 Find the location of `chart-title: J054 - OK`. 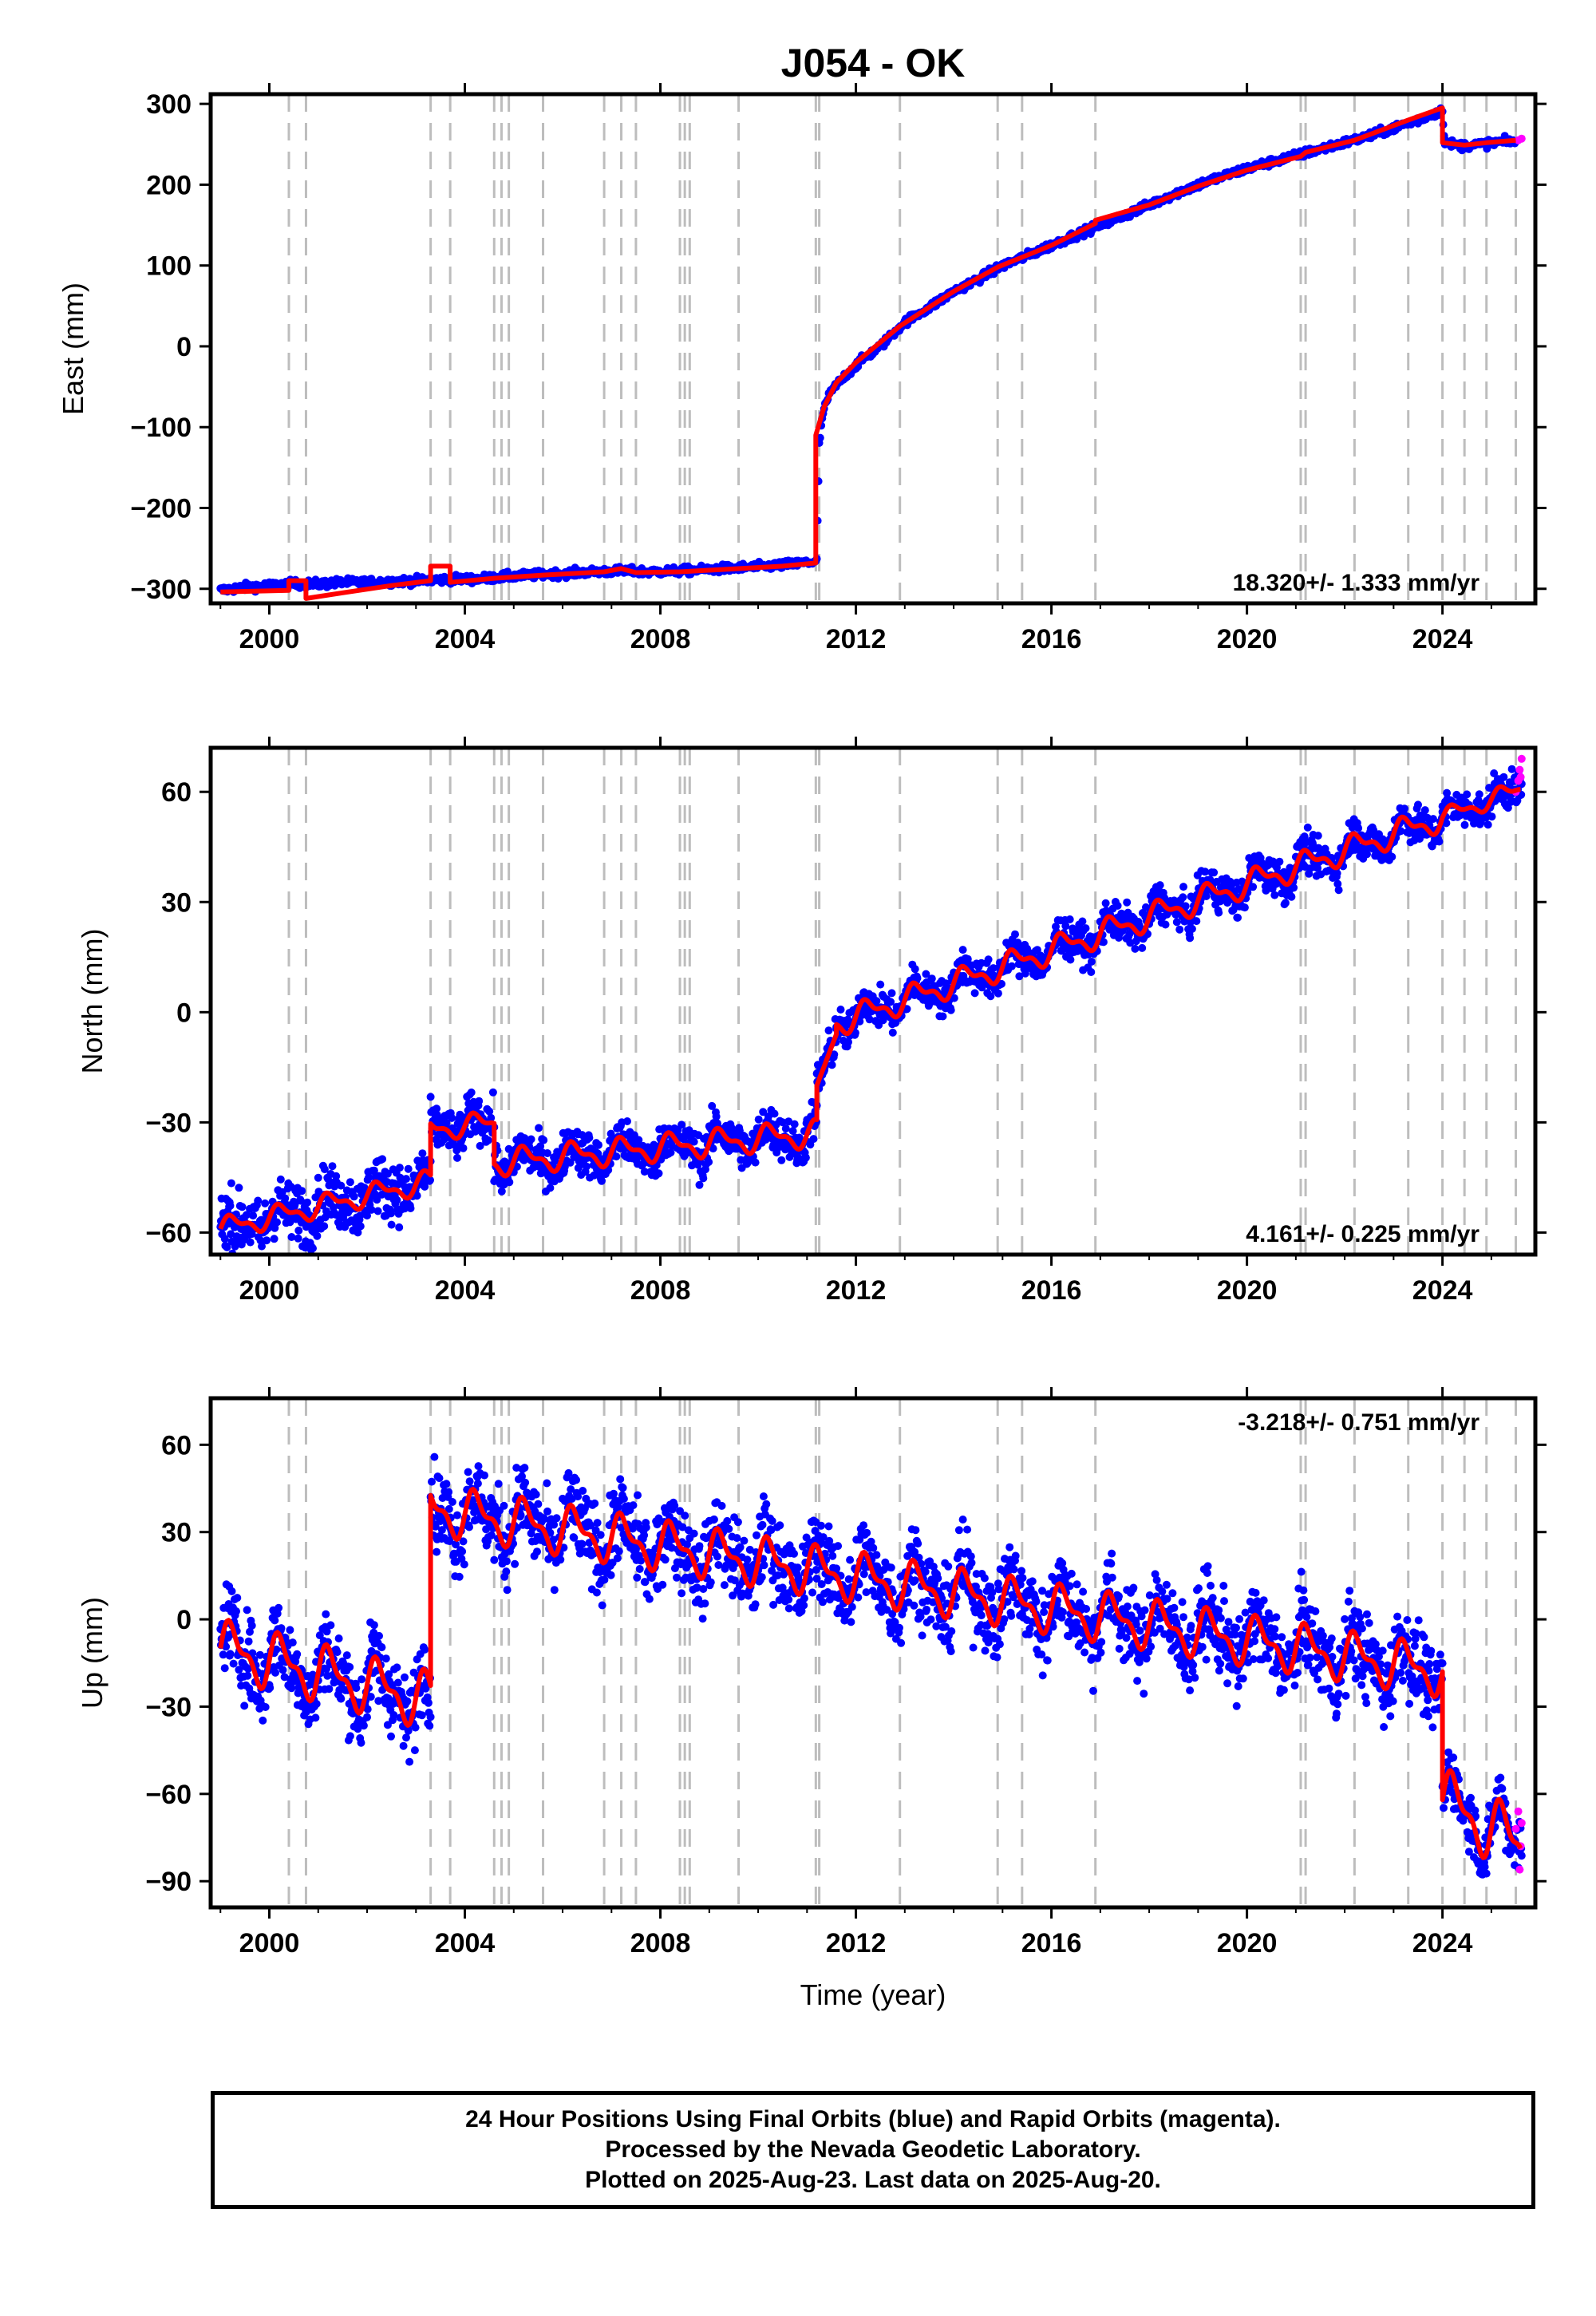

chart-title: J054 - OK is located at coordinates (873, 63).